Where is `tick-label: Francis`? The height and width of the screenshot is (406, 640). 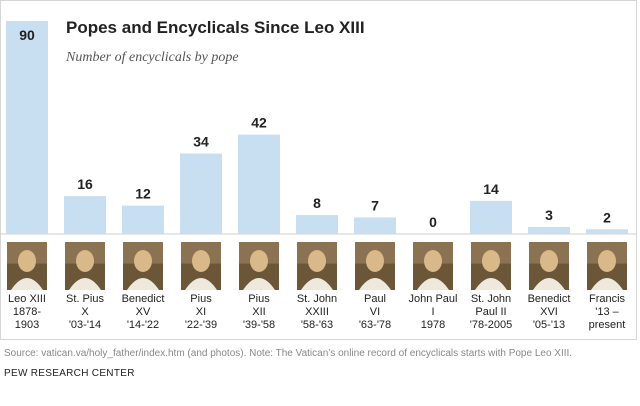 tick-label: Francis is located at coordinates (607, 299).